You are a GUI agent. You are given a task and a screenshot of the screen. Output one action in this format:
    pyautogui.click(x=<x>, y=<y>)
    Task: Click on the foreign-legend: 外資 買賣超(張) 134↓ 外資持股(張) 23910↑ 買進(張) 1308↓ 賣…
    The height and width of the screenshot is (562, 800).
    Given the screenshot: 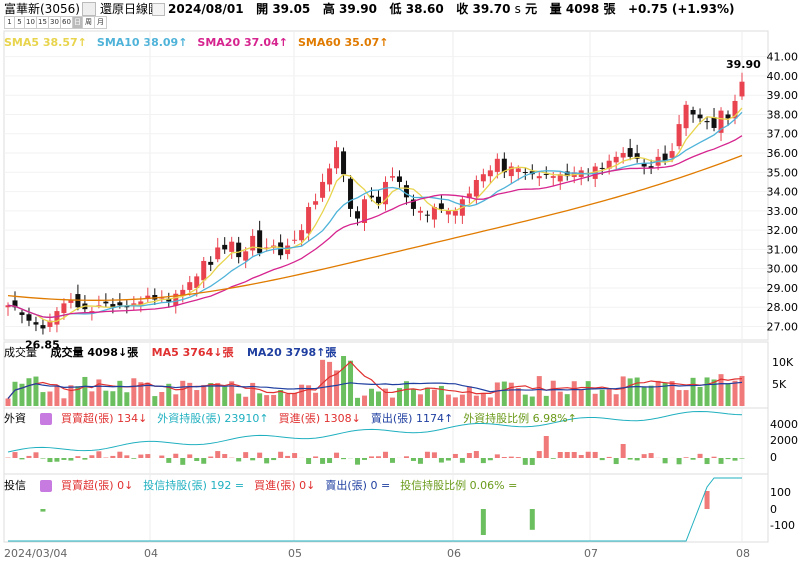 What is the action you would take?
    pyautogui.click(x=295, y=418)
    